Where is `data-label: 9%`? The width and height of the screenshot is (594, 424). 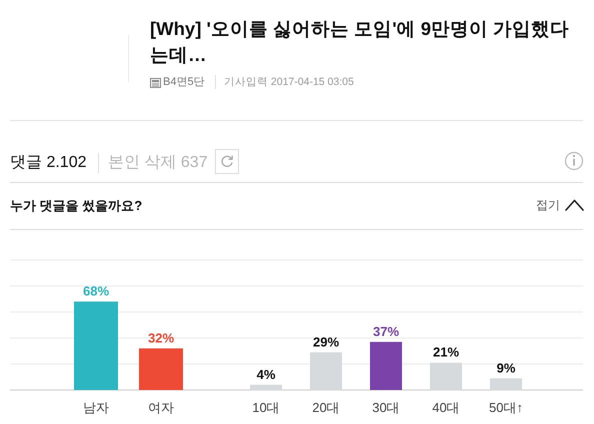
data-label: 9% is located at coordinates (506, 368).